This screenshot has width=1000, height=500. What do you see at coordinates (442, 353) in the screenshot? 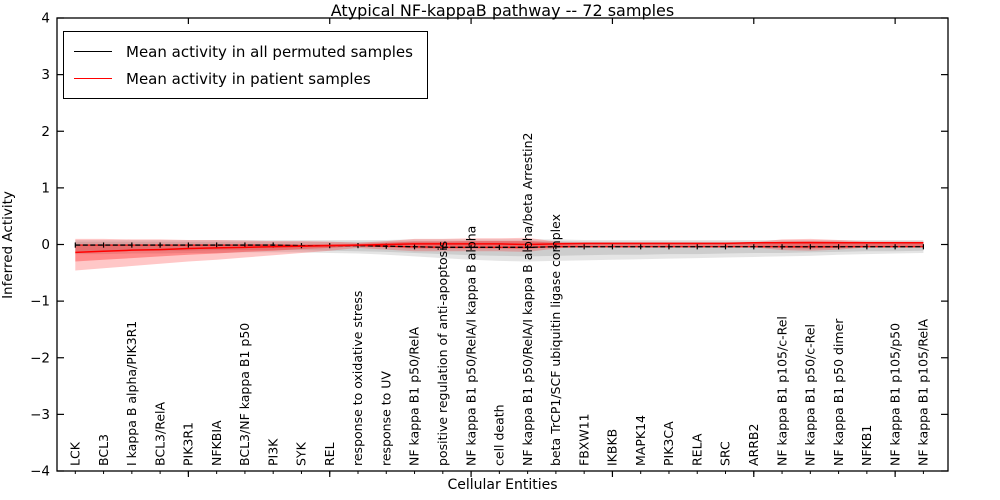
I see `x-tick-label: positive regulation of anti-apoptosis` at bounding box center [442, 353].